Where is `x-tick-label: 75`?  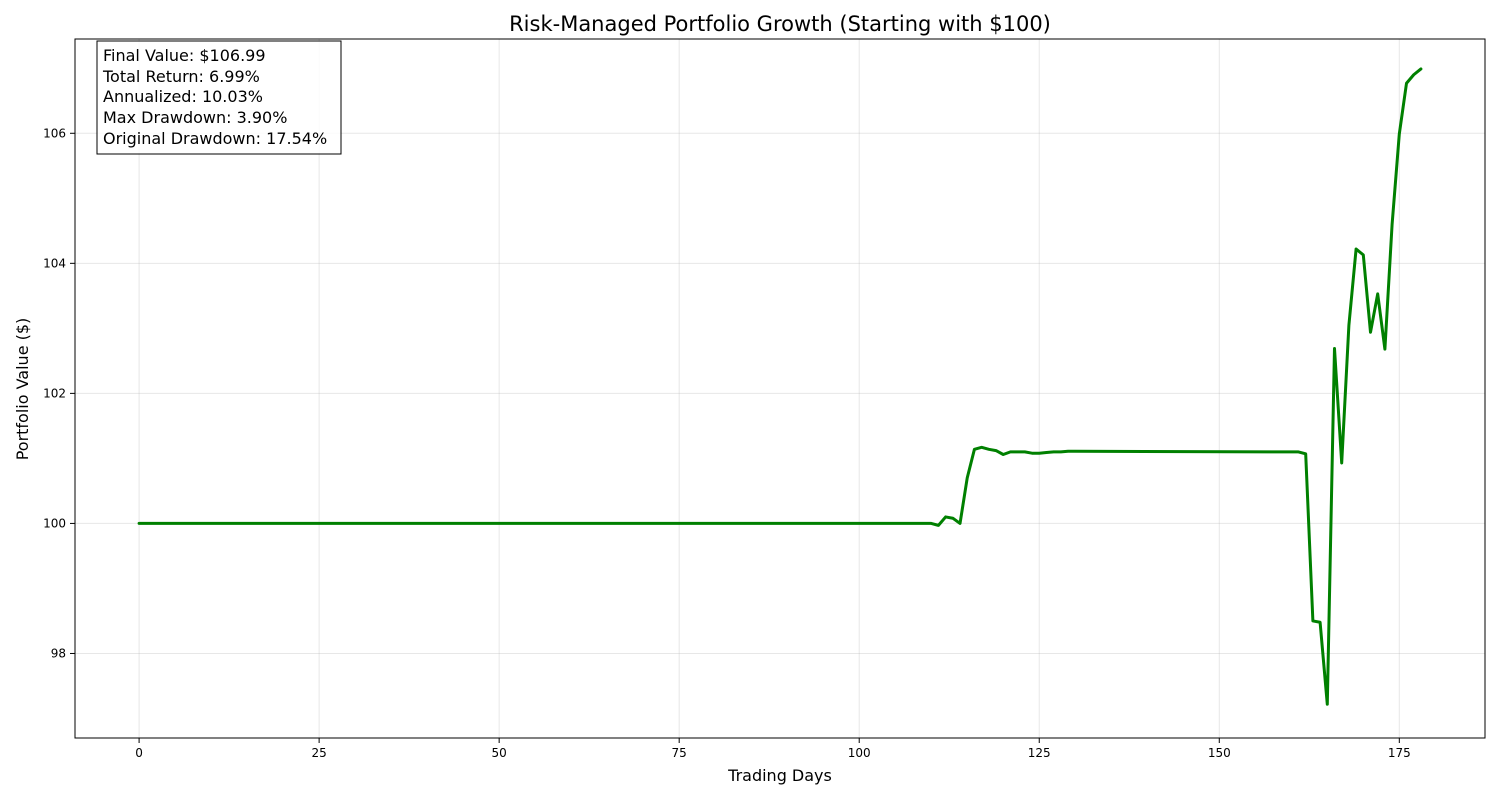 x-tick-label: 75 is located at coordinates (679, 753).